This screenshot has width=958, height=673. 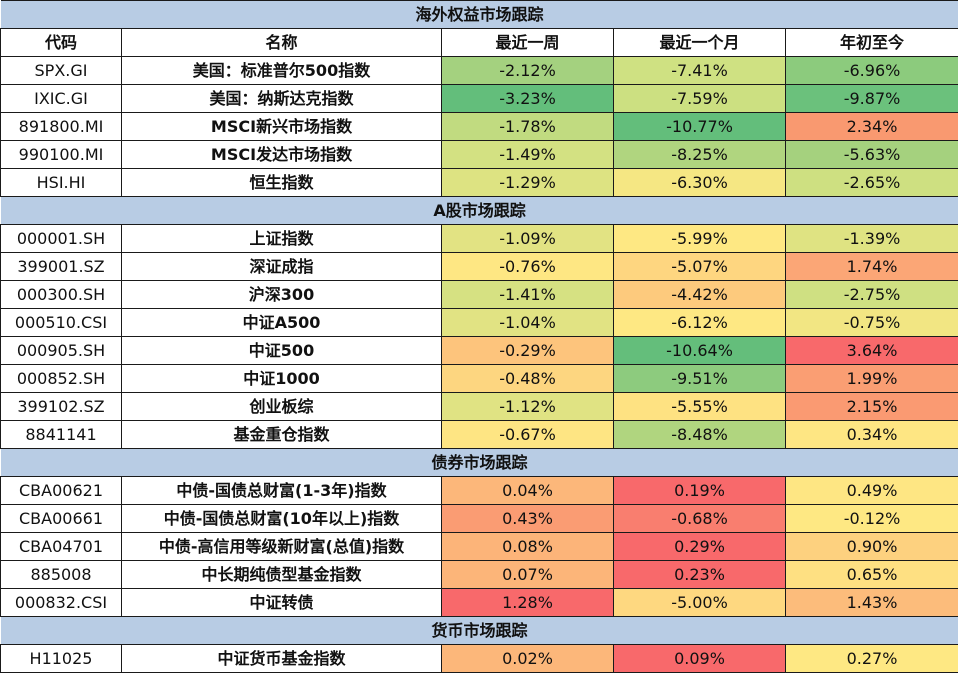 I want to click on week-change-cell: -3.23%, so click(x=527, y=98).